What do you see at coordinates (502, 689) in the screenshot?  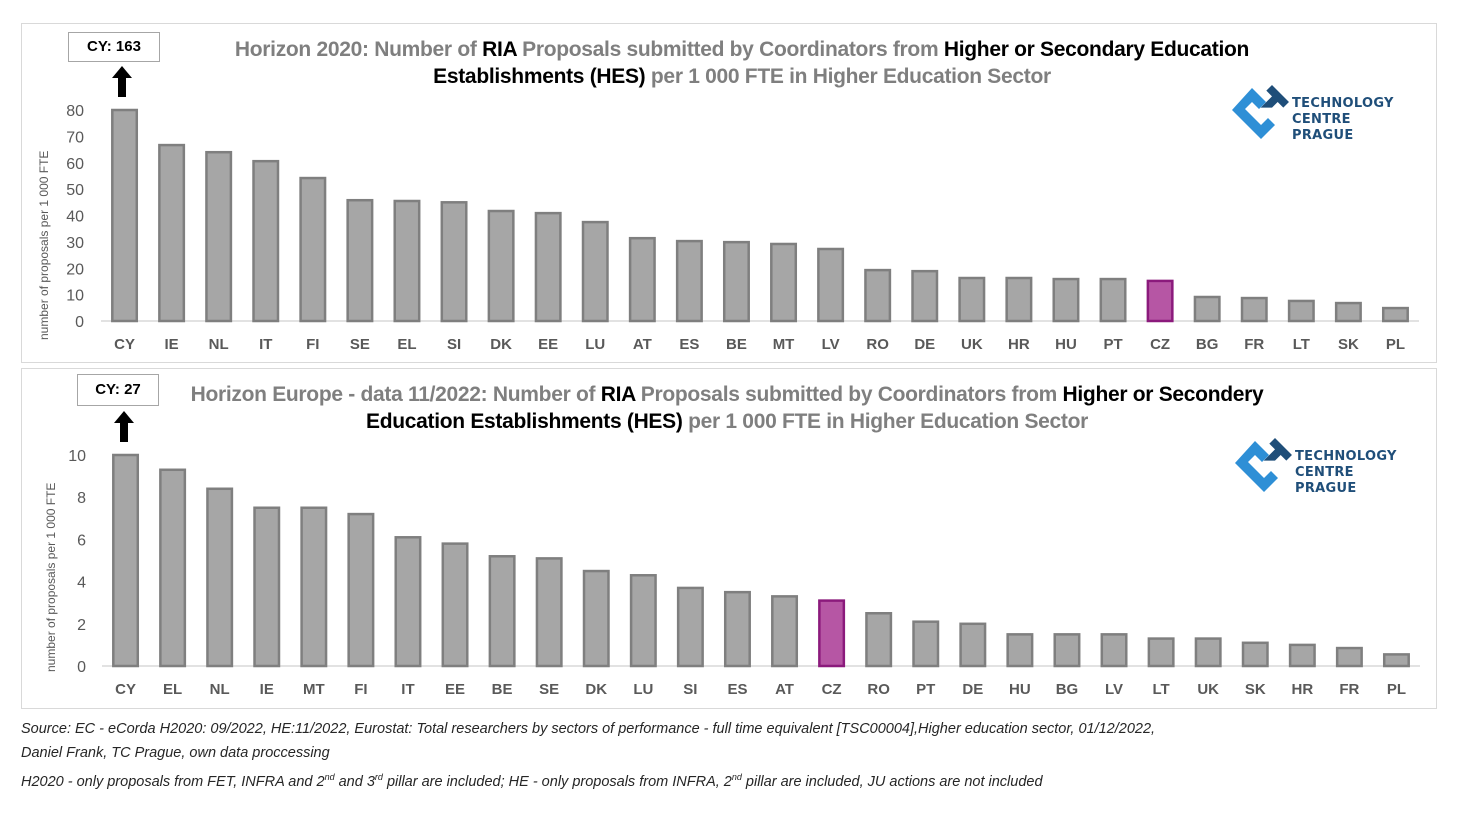 I see `x-tick-label: BE` at bounding box center [502, 689].